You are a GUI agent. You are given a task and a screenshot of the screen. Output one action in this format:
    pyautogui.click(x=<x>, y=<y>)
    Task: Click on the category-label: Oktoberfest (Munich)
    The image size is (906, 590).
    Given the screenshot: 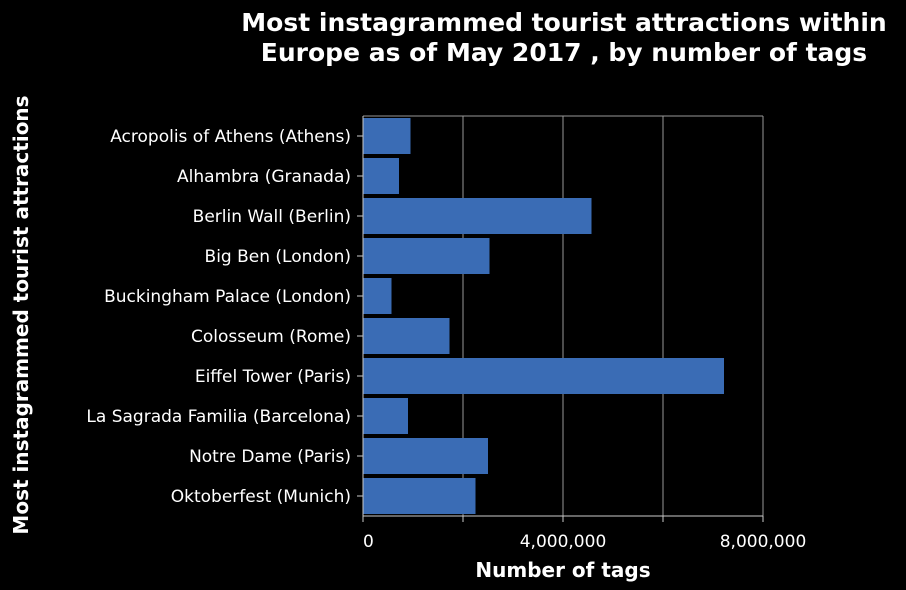 What is the action you would take?
    pyautogui.click(x=261, y=497)
    